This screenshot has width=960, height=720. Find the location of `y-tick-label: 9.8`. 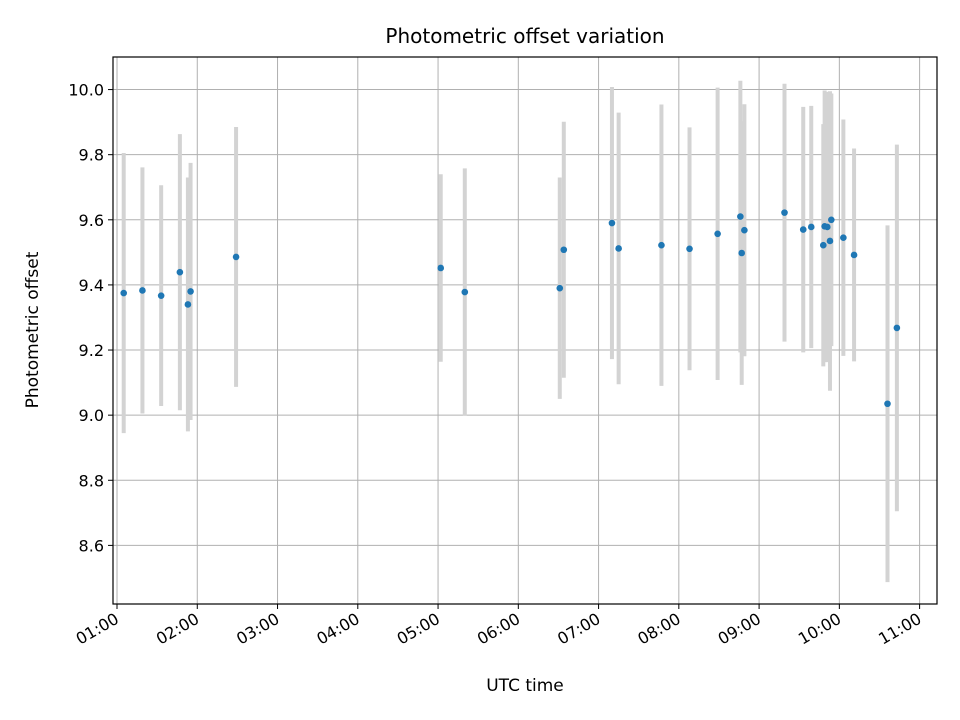

y-tick-label: 9.8 is located at coordinates (91, 155).